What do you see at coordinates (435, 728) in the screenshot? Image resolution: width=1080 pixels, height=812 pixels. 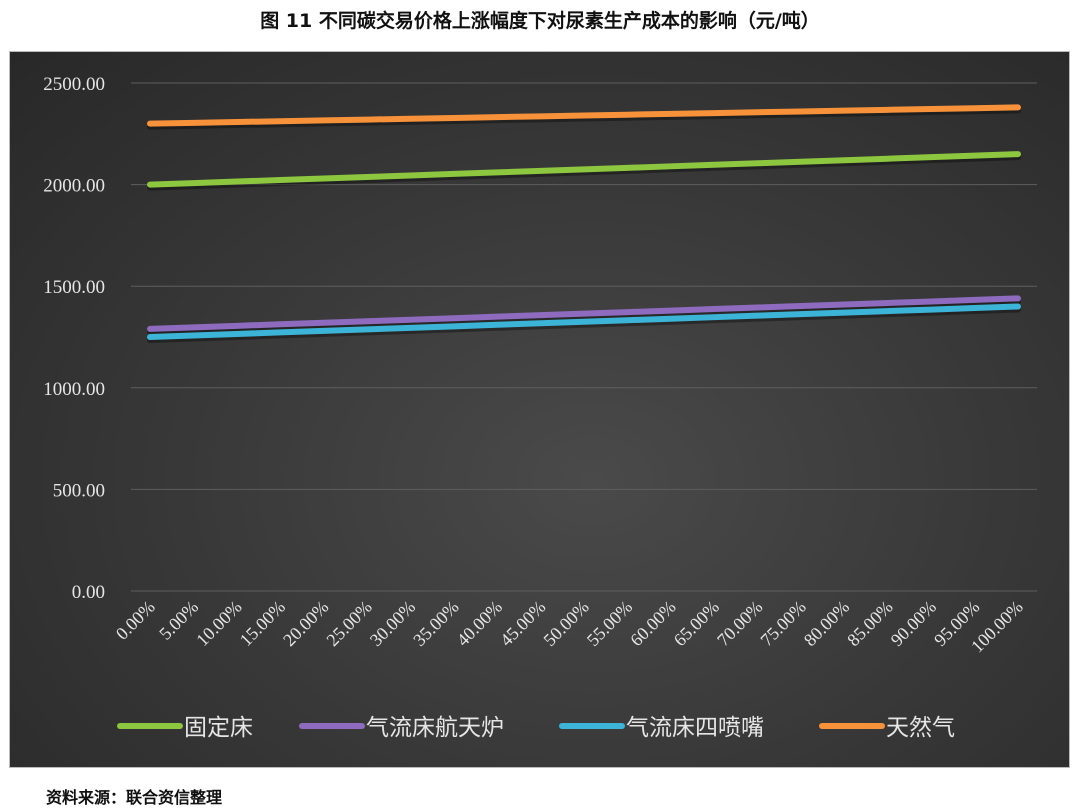 I see `legend-label: 气流床航天炉` at bounding box center [435, 728].